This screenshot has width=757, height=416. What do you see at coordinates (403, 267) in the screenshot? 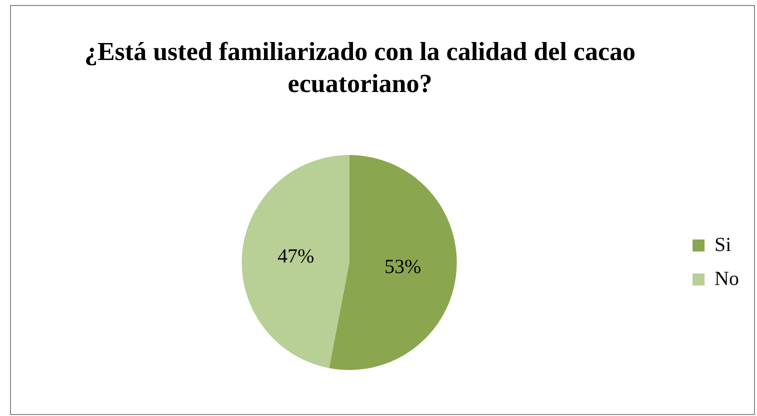
I see `data-label: 53%` at bounding box center [403, 267].